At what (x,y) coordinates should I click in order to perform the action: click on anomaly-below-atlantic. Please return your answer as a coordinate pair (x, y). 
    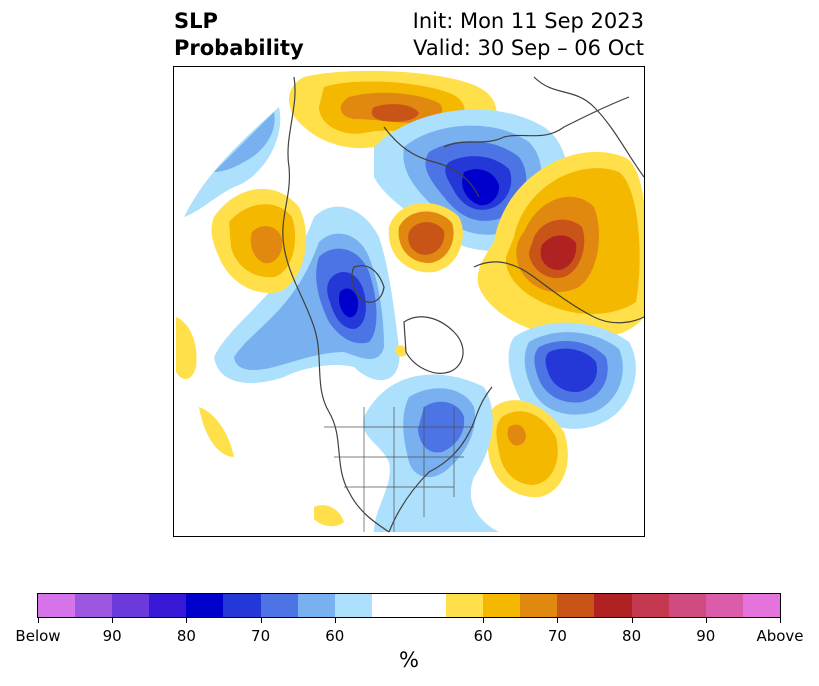
    Looking at the image, I should click on (572, 375).